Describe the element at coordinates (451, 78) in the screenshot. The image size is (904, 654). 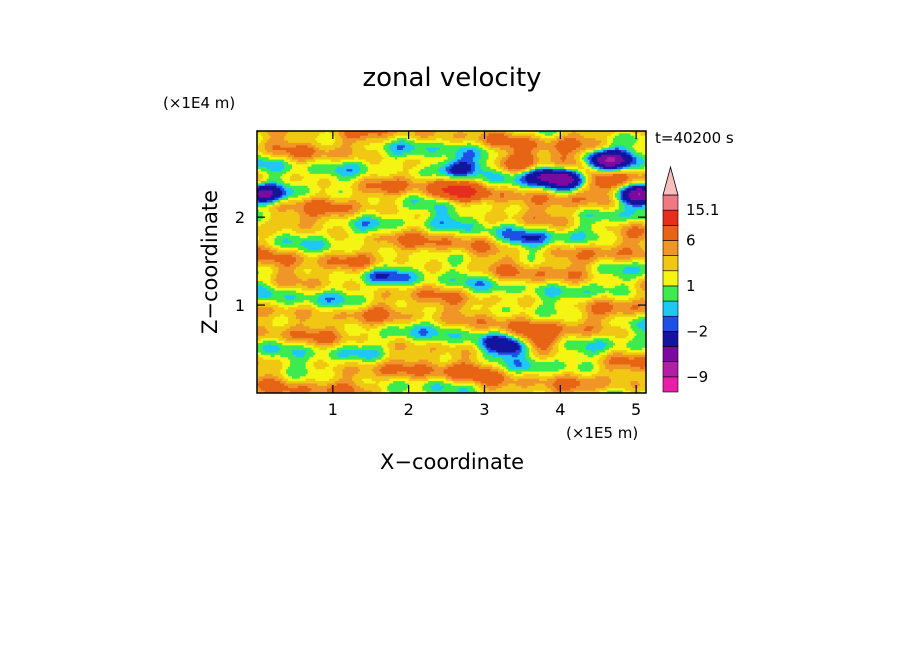
I see `chart-title: zonal velocity` at that location.